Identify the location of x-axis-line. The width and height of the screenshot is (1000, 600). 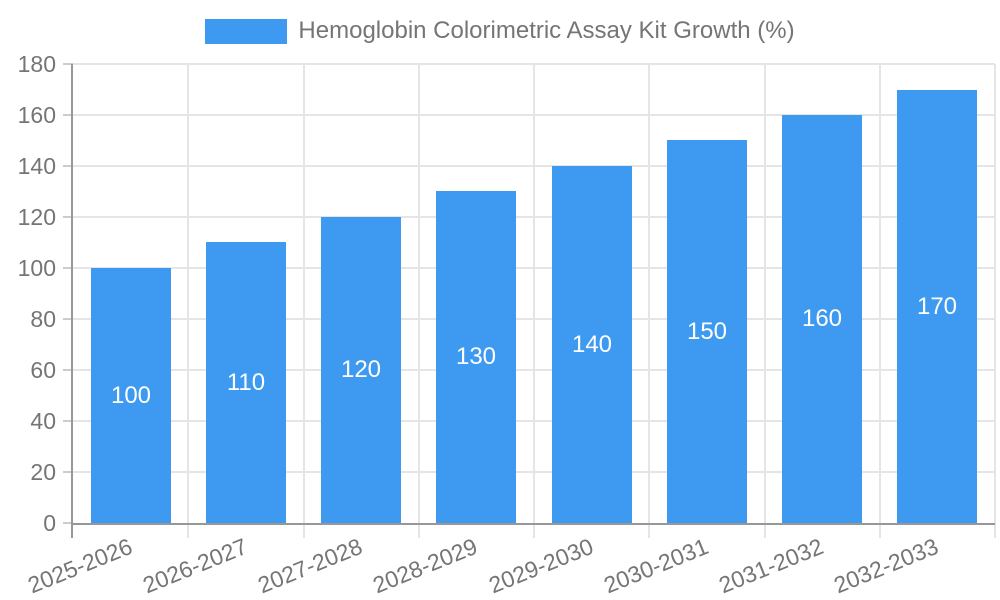
(533, 524).